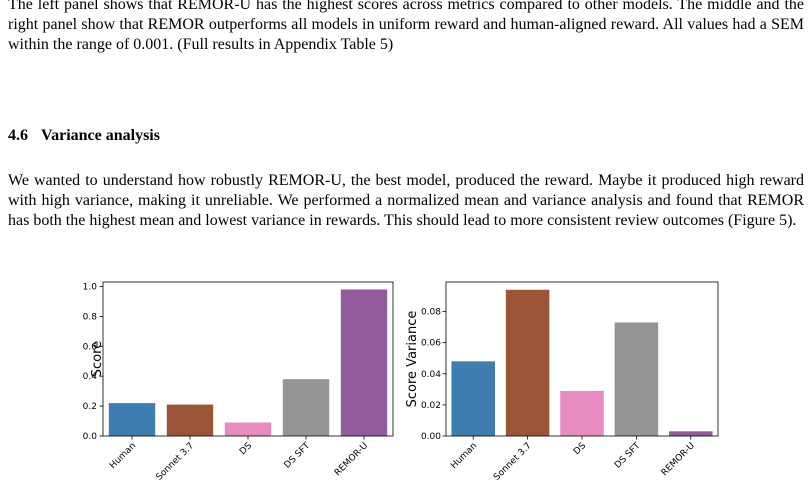  What do you see at coordinates (90, 287) in the screenshot?
I see `y-tick-label: 1.0` at bounding box center [90, 287].